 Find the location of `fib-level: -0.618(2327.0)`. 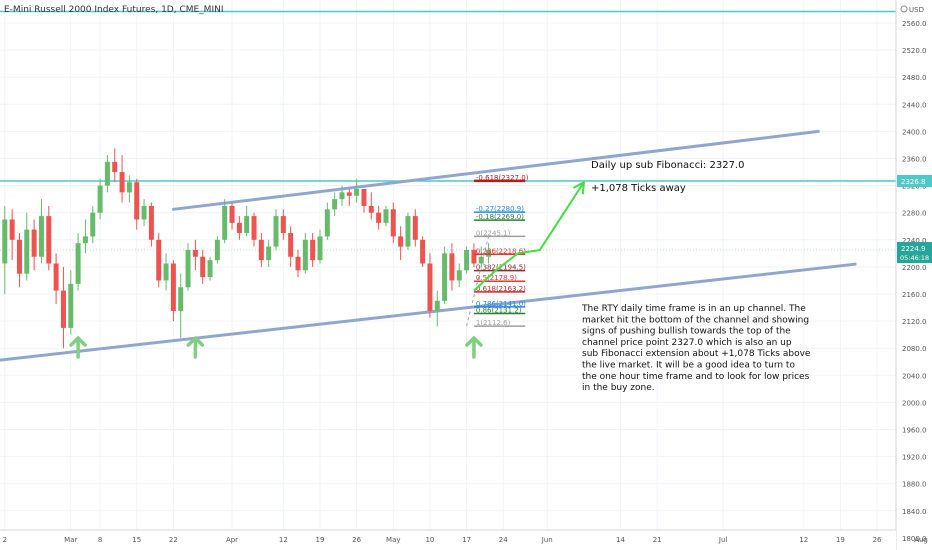

fib-level: -0.618(2327.0) is located at coordinates (501, 178).